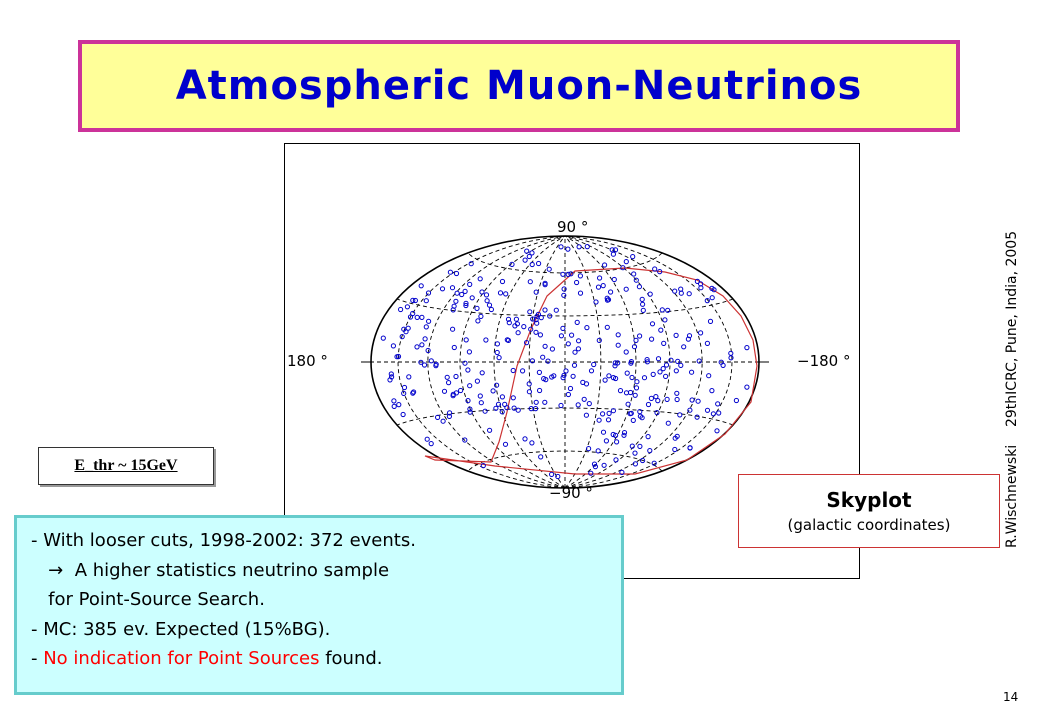 Image resolution: width=1040 pixels, height=720 pixels. Describe the element at coordinates (326, 659) in the screenshot. I see `info-line: - No indication for Point Sources found.` at that location.